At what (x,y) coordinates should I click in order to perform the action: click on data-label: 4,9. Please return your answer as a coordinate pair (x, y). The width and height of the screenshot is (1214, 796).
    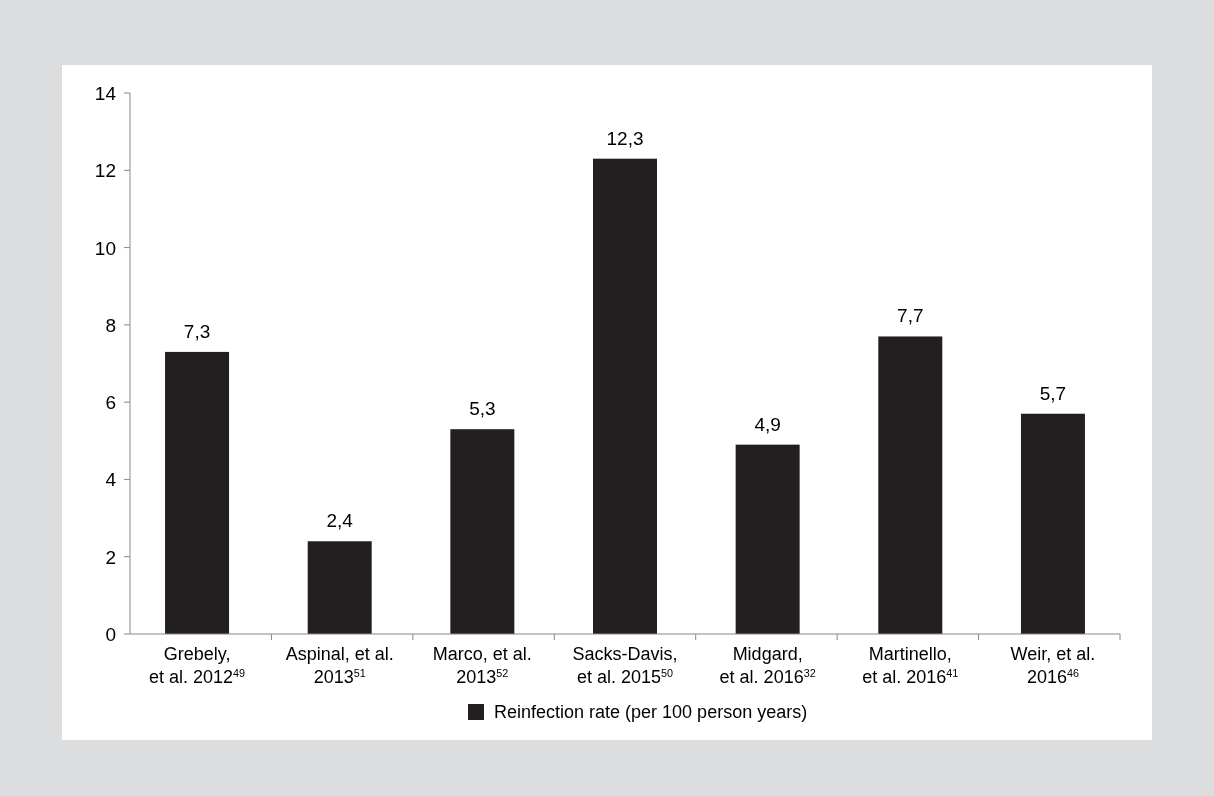
    Looking at the image, I should click on (767, 424).